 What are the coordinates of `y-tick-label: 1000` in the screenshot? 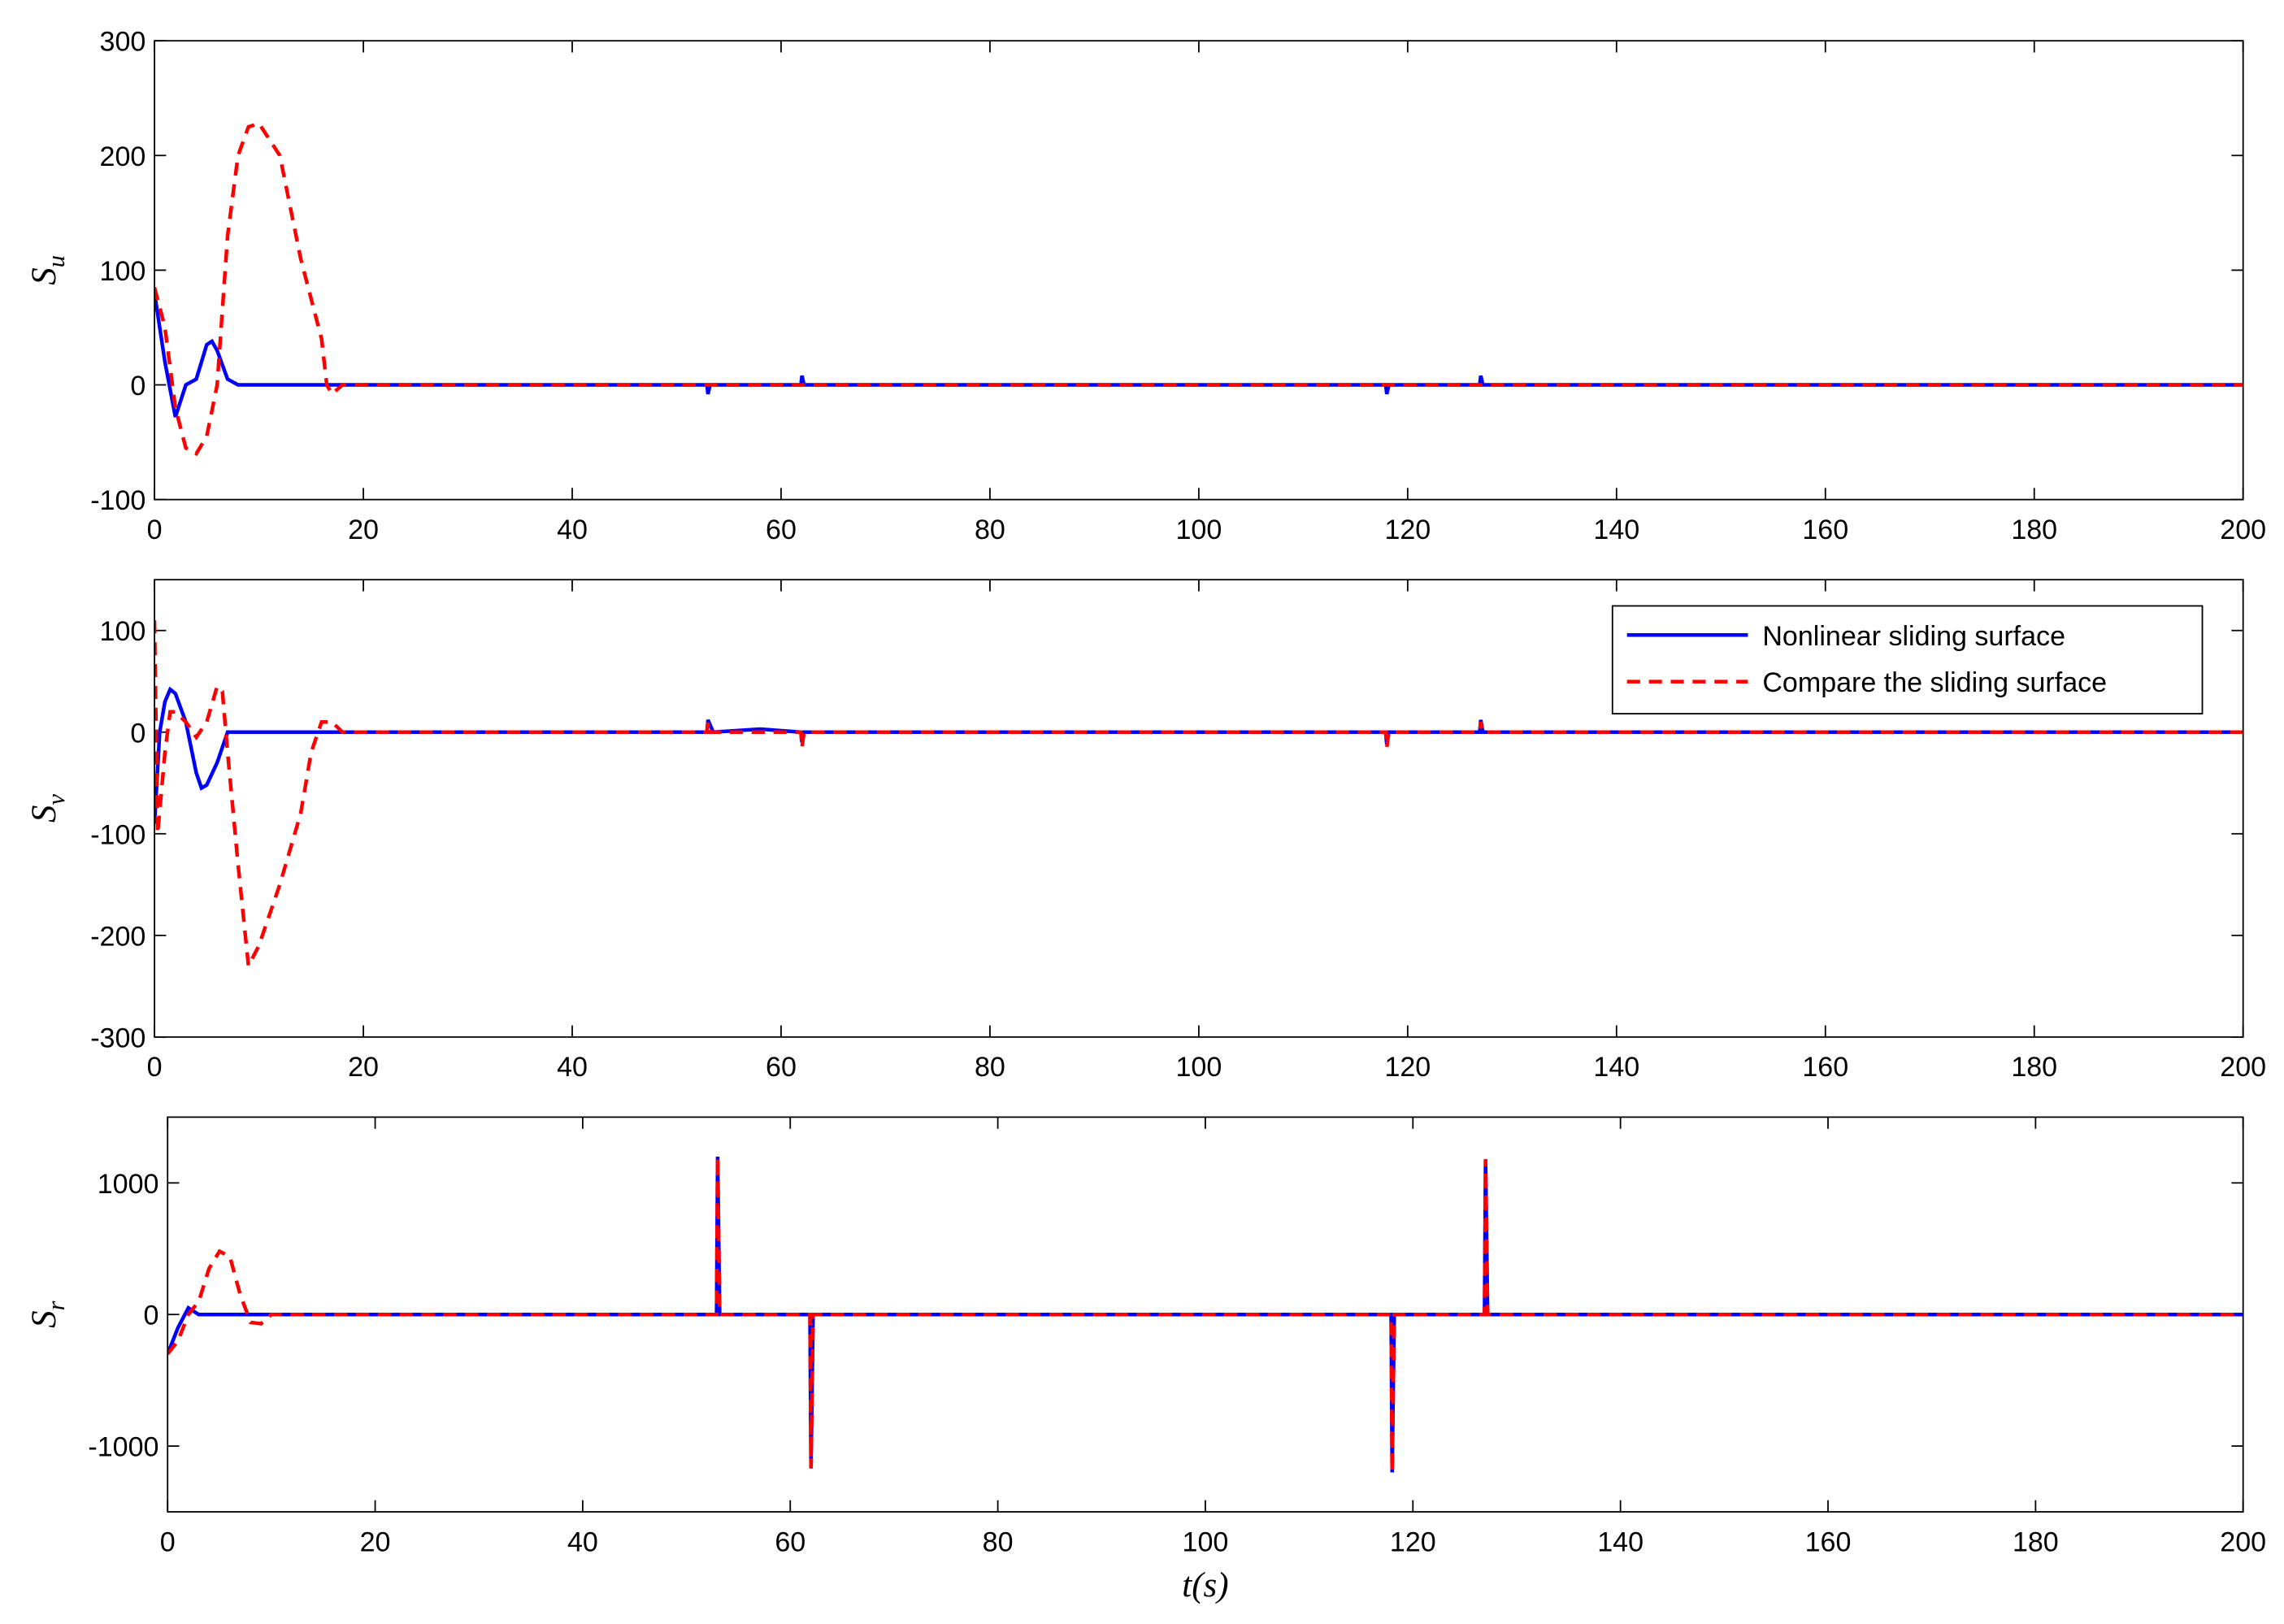 It's located at (129, 1184).